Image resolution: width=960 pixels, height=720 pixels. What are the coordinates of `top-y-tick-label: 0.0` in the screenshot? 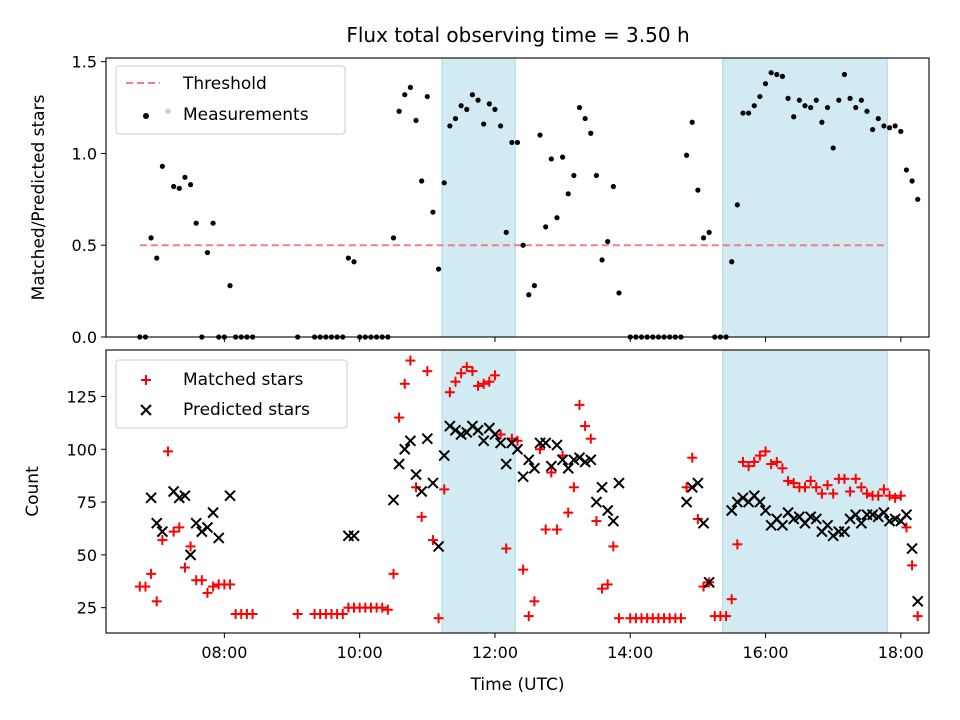 It's located at (84, 337).